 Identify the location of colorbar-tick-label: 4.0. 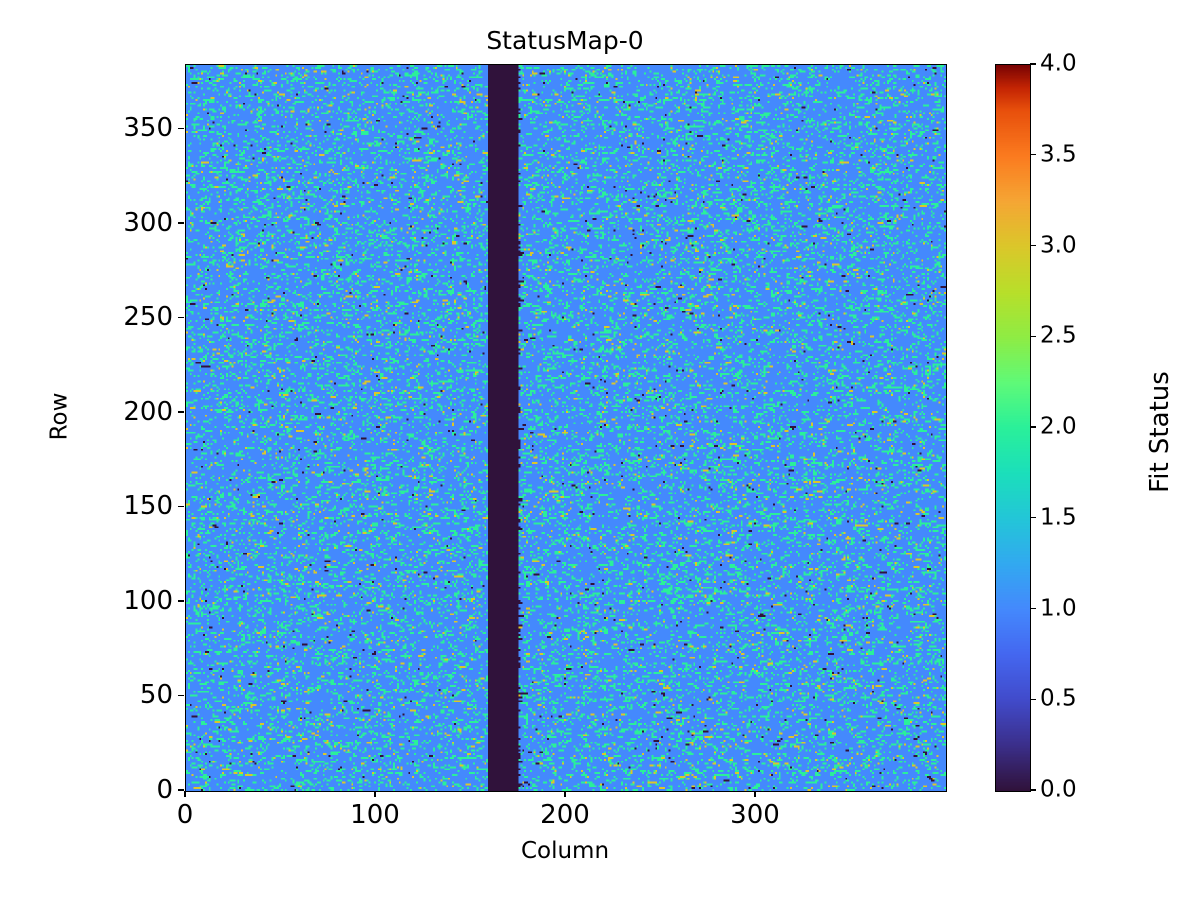
(1058, 63).